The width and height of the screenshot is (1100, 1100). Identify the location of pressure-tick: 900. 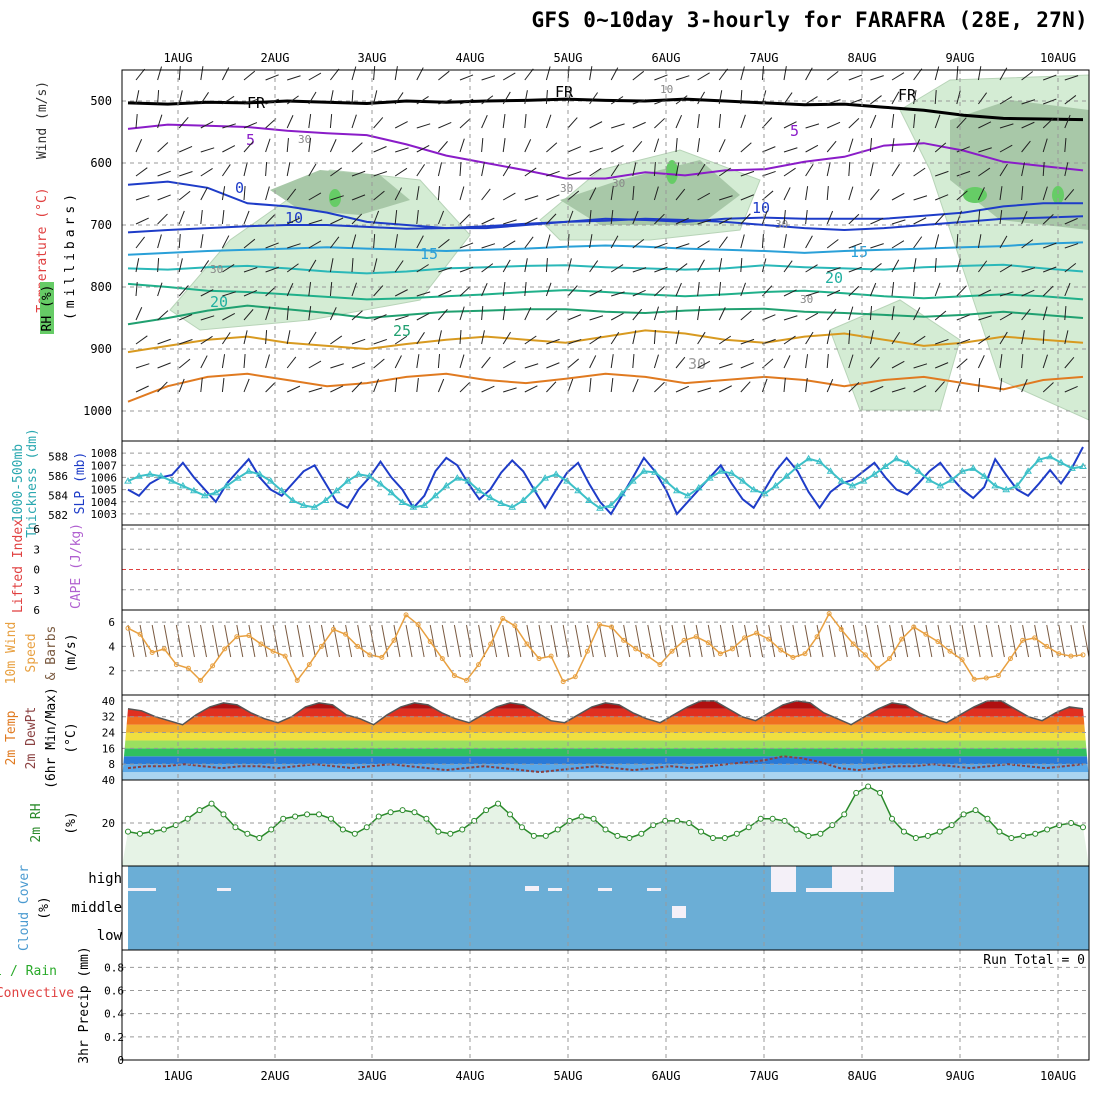
(101, 349).